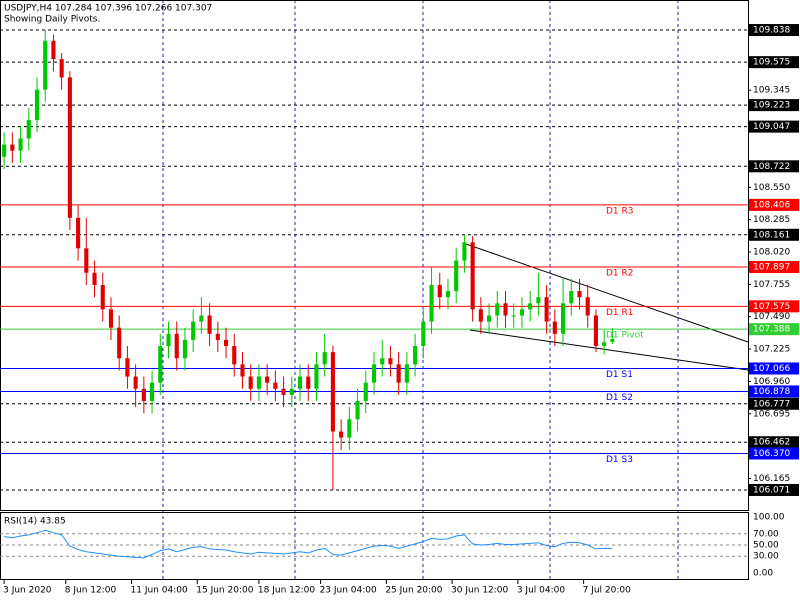 This screenshot has height=600, width=800. I want to click on y-tick-label: 106.695, so click(771, 414).